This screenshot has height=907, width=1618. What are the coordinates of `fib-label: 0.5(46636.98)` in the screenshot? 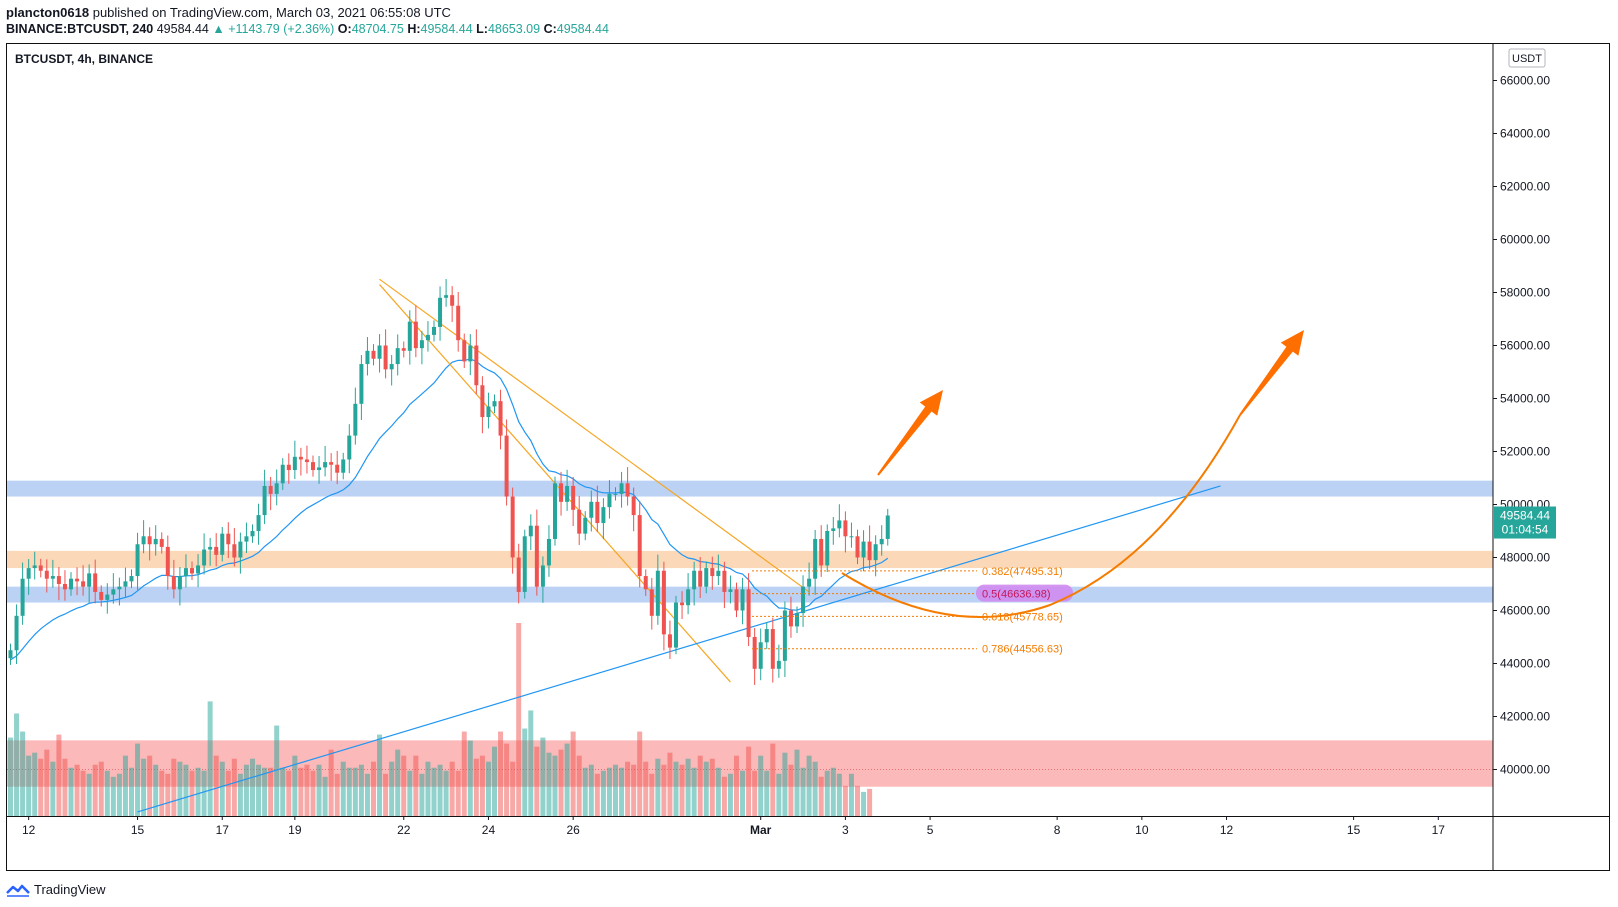 It's located at (1016, 595).